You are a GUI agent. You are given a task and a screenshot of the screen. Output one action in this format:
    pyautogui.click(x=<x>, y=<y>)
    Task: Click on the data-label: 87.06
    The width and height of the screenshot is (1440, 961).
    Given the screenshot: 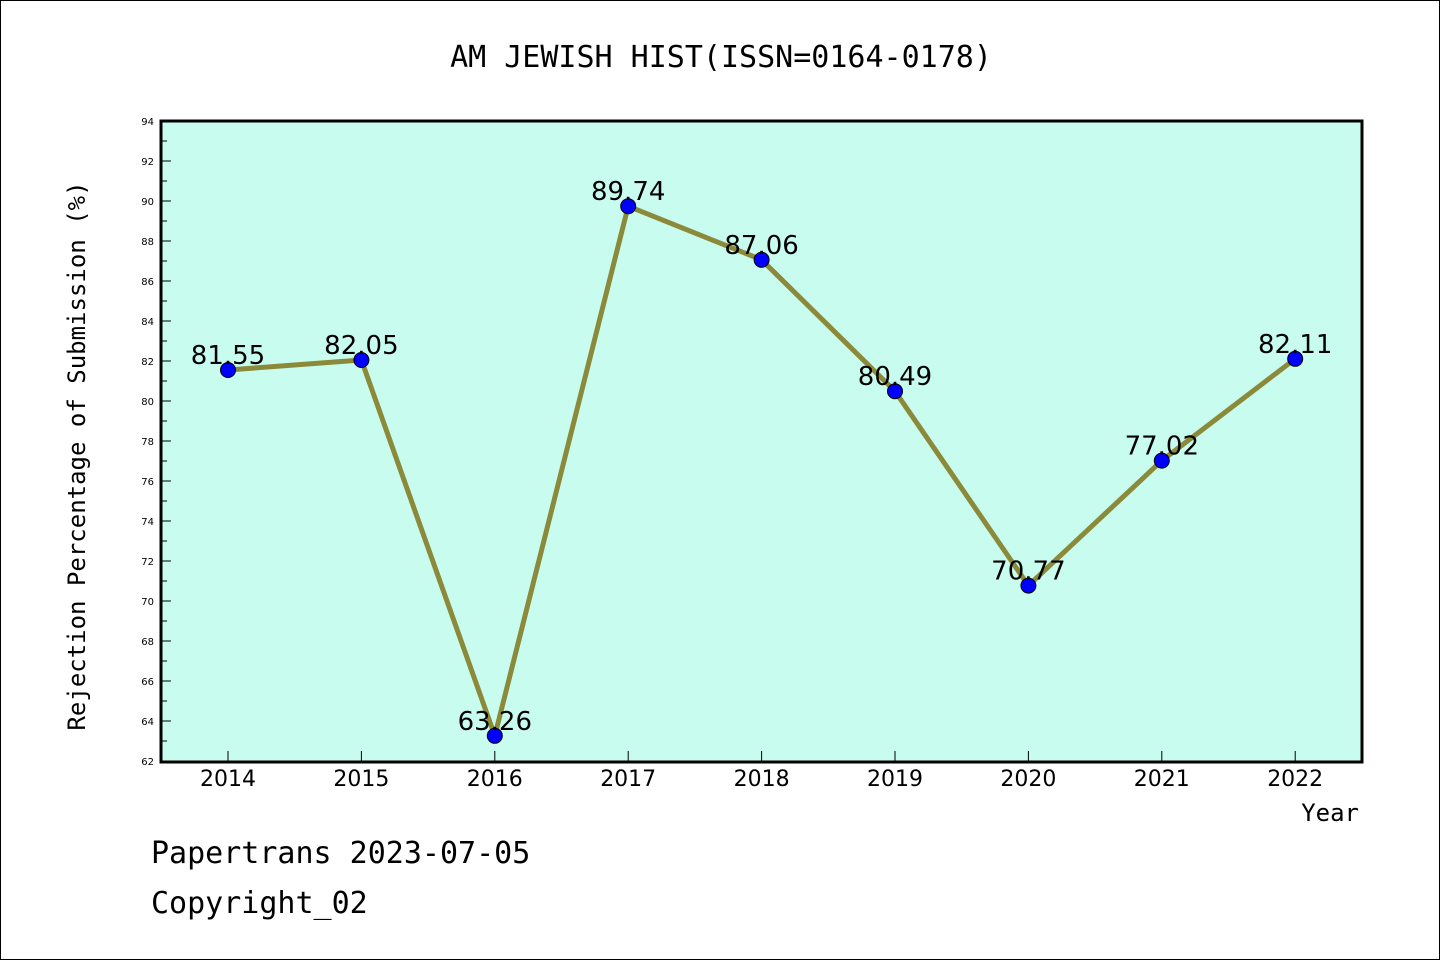 What is the action you would take?
    pyautogui.click(x=761, y=246)
    